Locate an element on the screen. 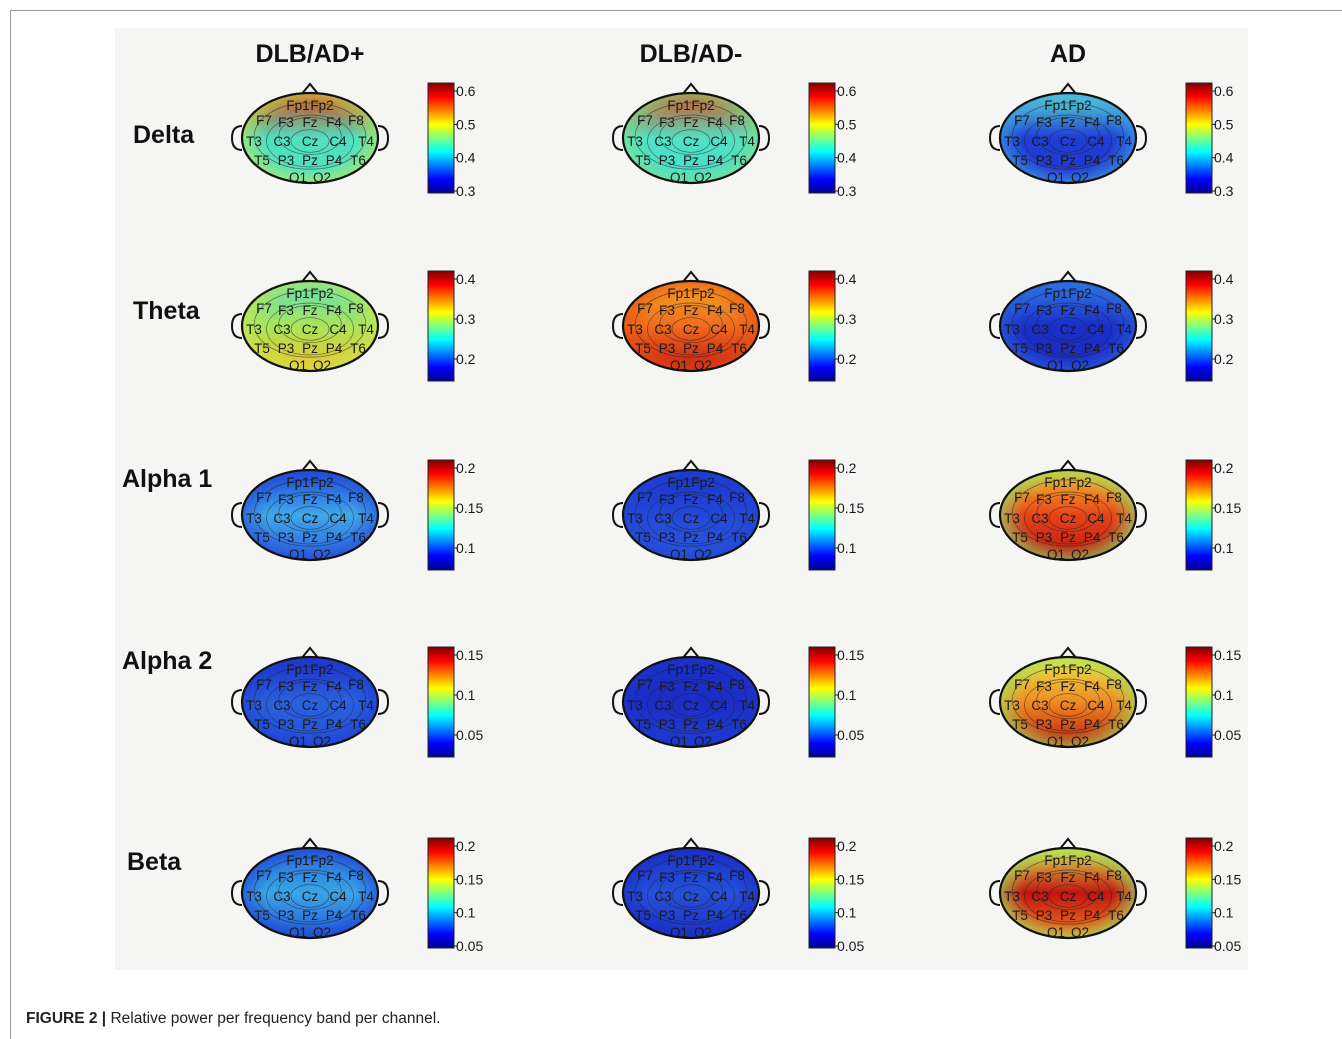 The width and height of the screenshot is (1342, 1039). colorbar-tick-label: 0.5 is located at coordinates (1224, 124).